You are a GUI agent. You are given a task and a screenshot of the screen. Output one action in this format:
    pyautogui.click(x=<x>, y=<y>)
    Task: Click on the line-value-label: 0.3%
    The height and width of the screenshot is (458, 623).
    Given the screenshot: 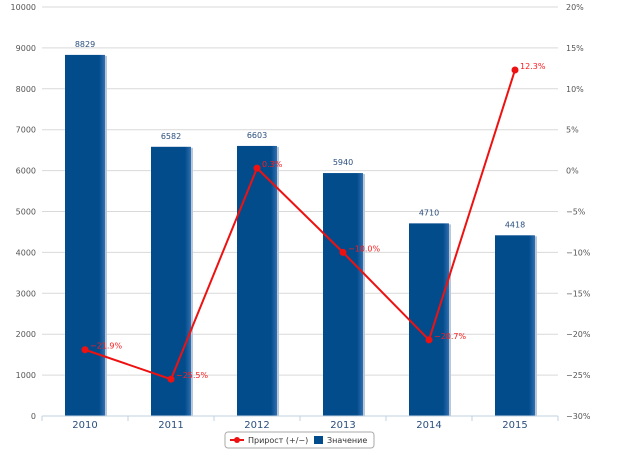 What is the action you would take?
    pyautogui.click(x=272, y=164)
    